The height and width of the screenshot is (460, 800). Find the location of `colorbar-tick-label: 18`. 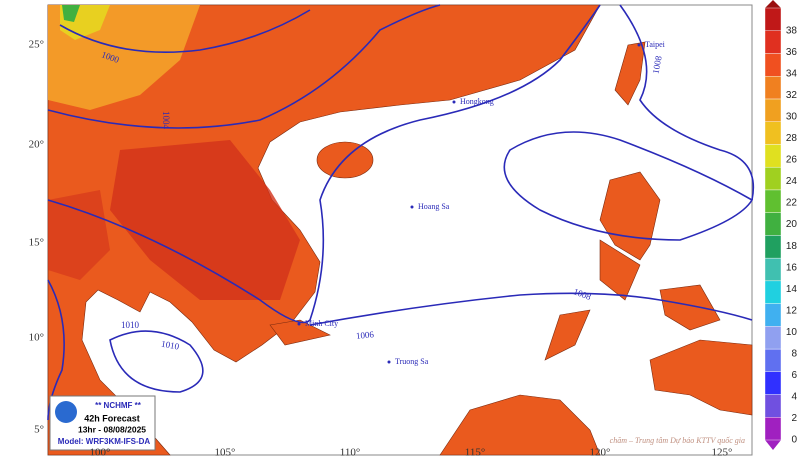

colorbar-tick-label: 18 is located at coordinates (792, 246).